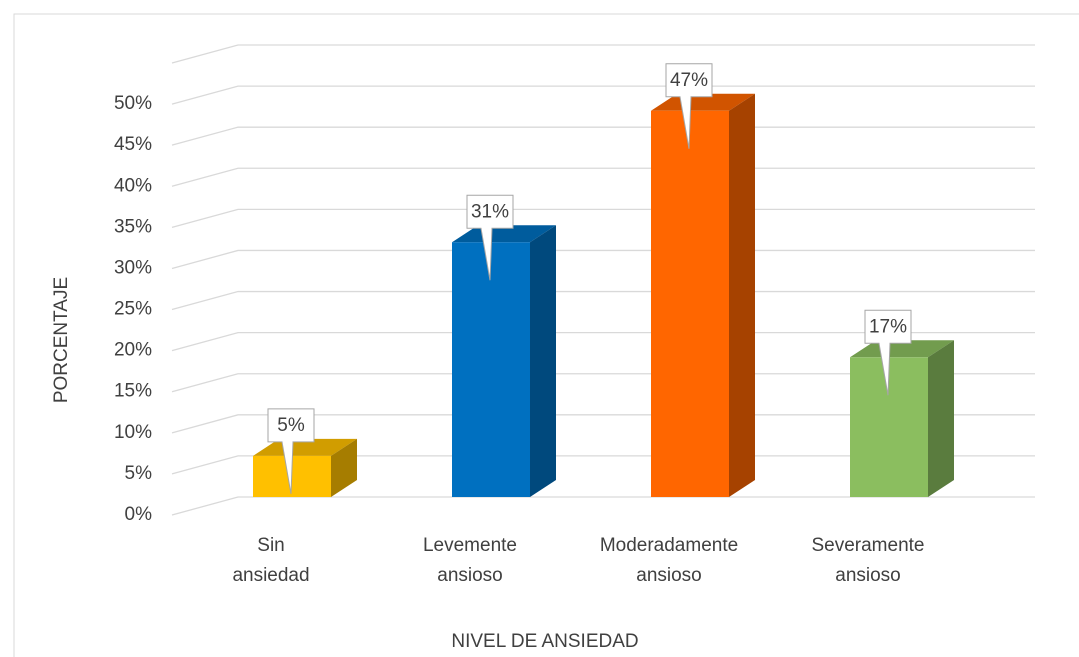 The image size is (1079, 657). Describe the element at coordinates (689, 80) in the screenshot. I see `data-label: 47%` at that location.